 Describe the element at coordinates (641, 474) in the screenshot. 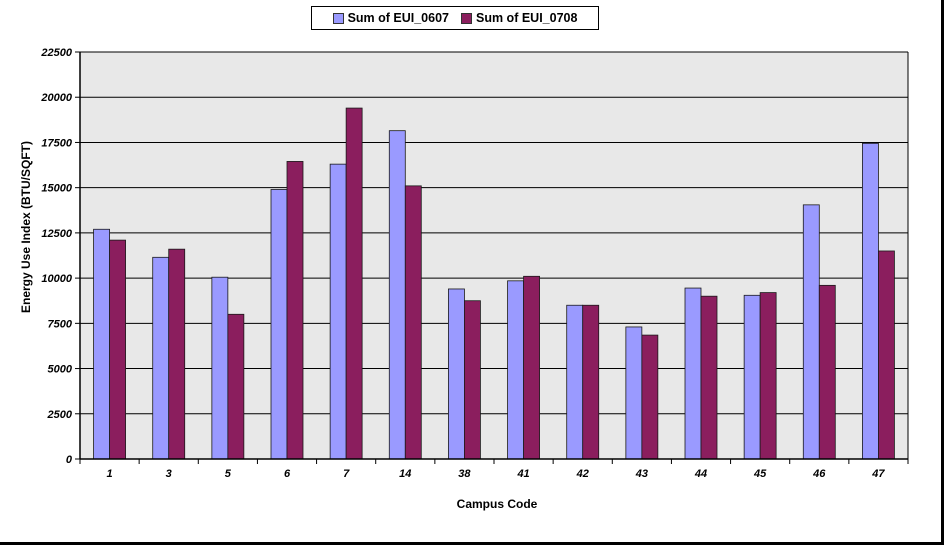

I see `x-tick-label: 43` at that location.